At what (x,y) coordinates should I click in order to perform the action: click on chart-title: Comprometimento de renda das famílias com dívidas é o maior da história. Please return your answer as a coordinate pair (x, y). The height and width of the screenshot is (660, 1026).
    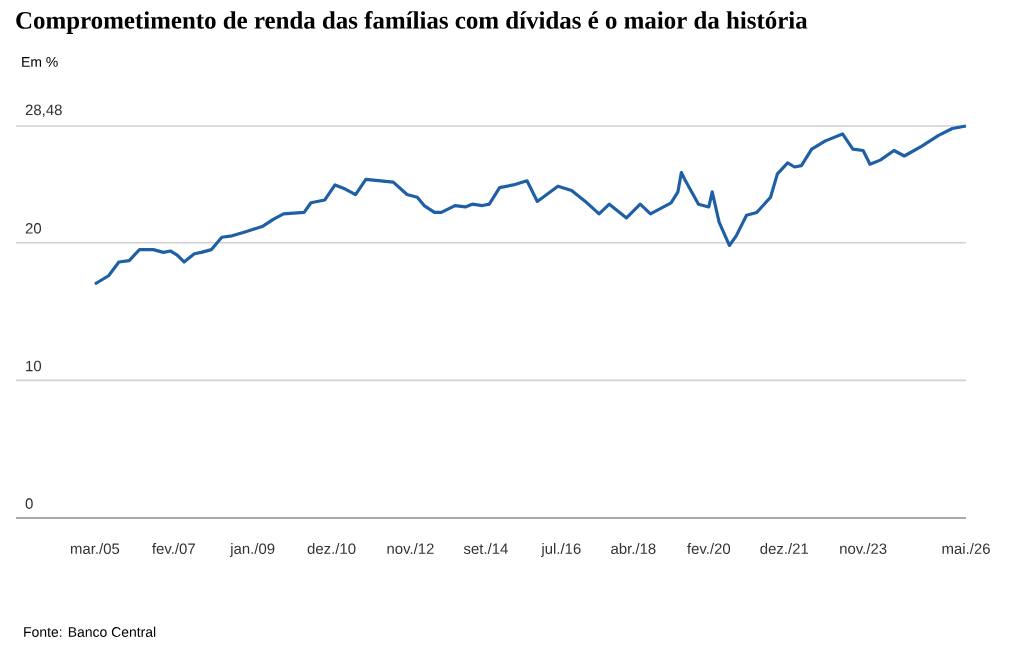
    Looking at the image, I should click on (412, 22).